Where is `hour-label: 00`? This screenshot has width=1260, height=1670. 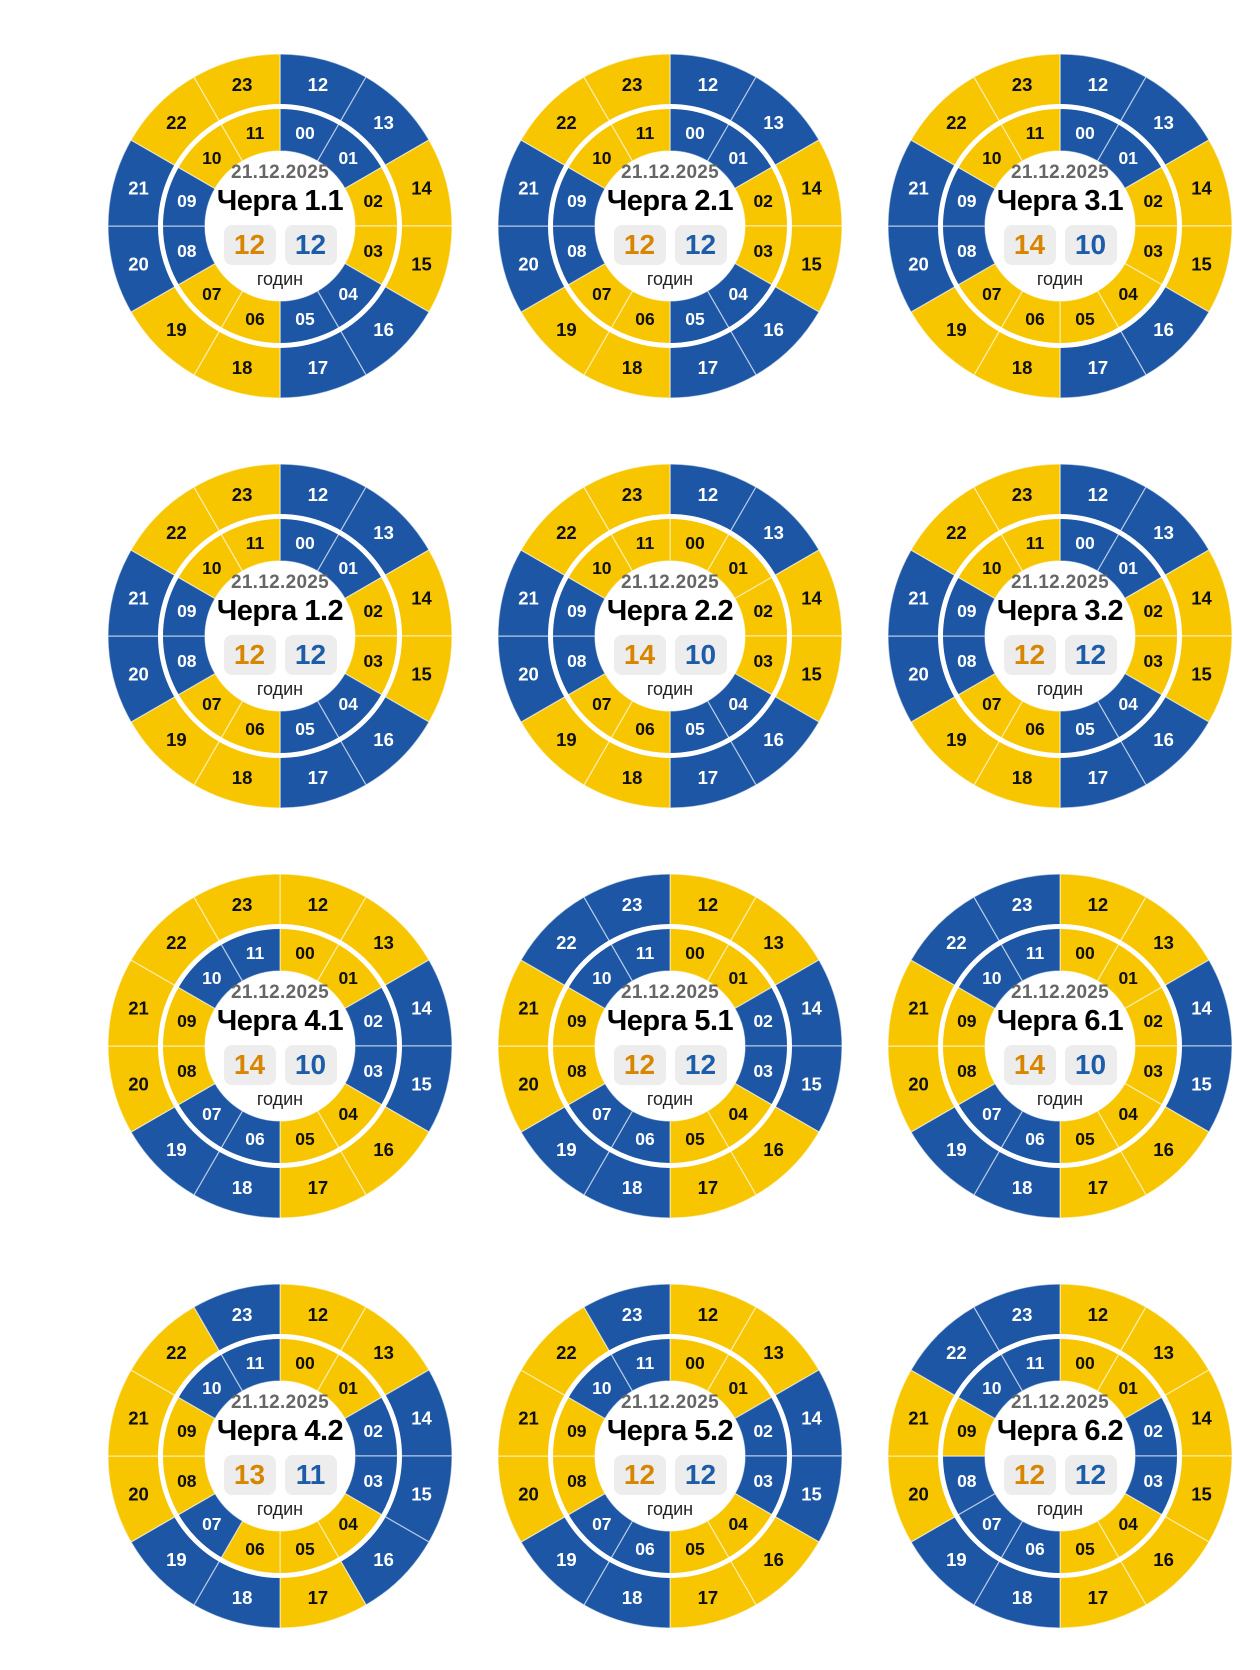 hour-label: 00 is located at coordinates (1085, 543).